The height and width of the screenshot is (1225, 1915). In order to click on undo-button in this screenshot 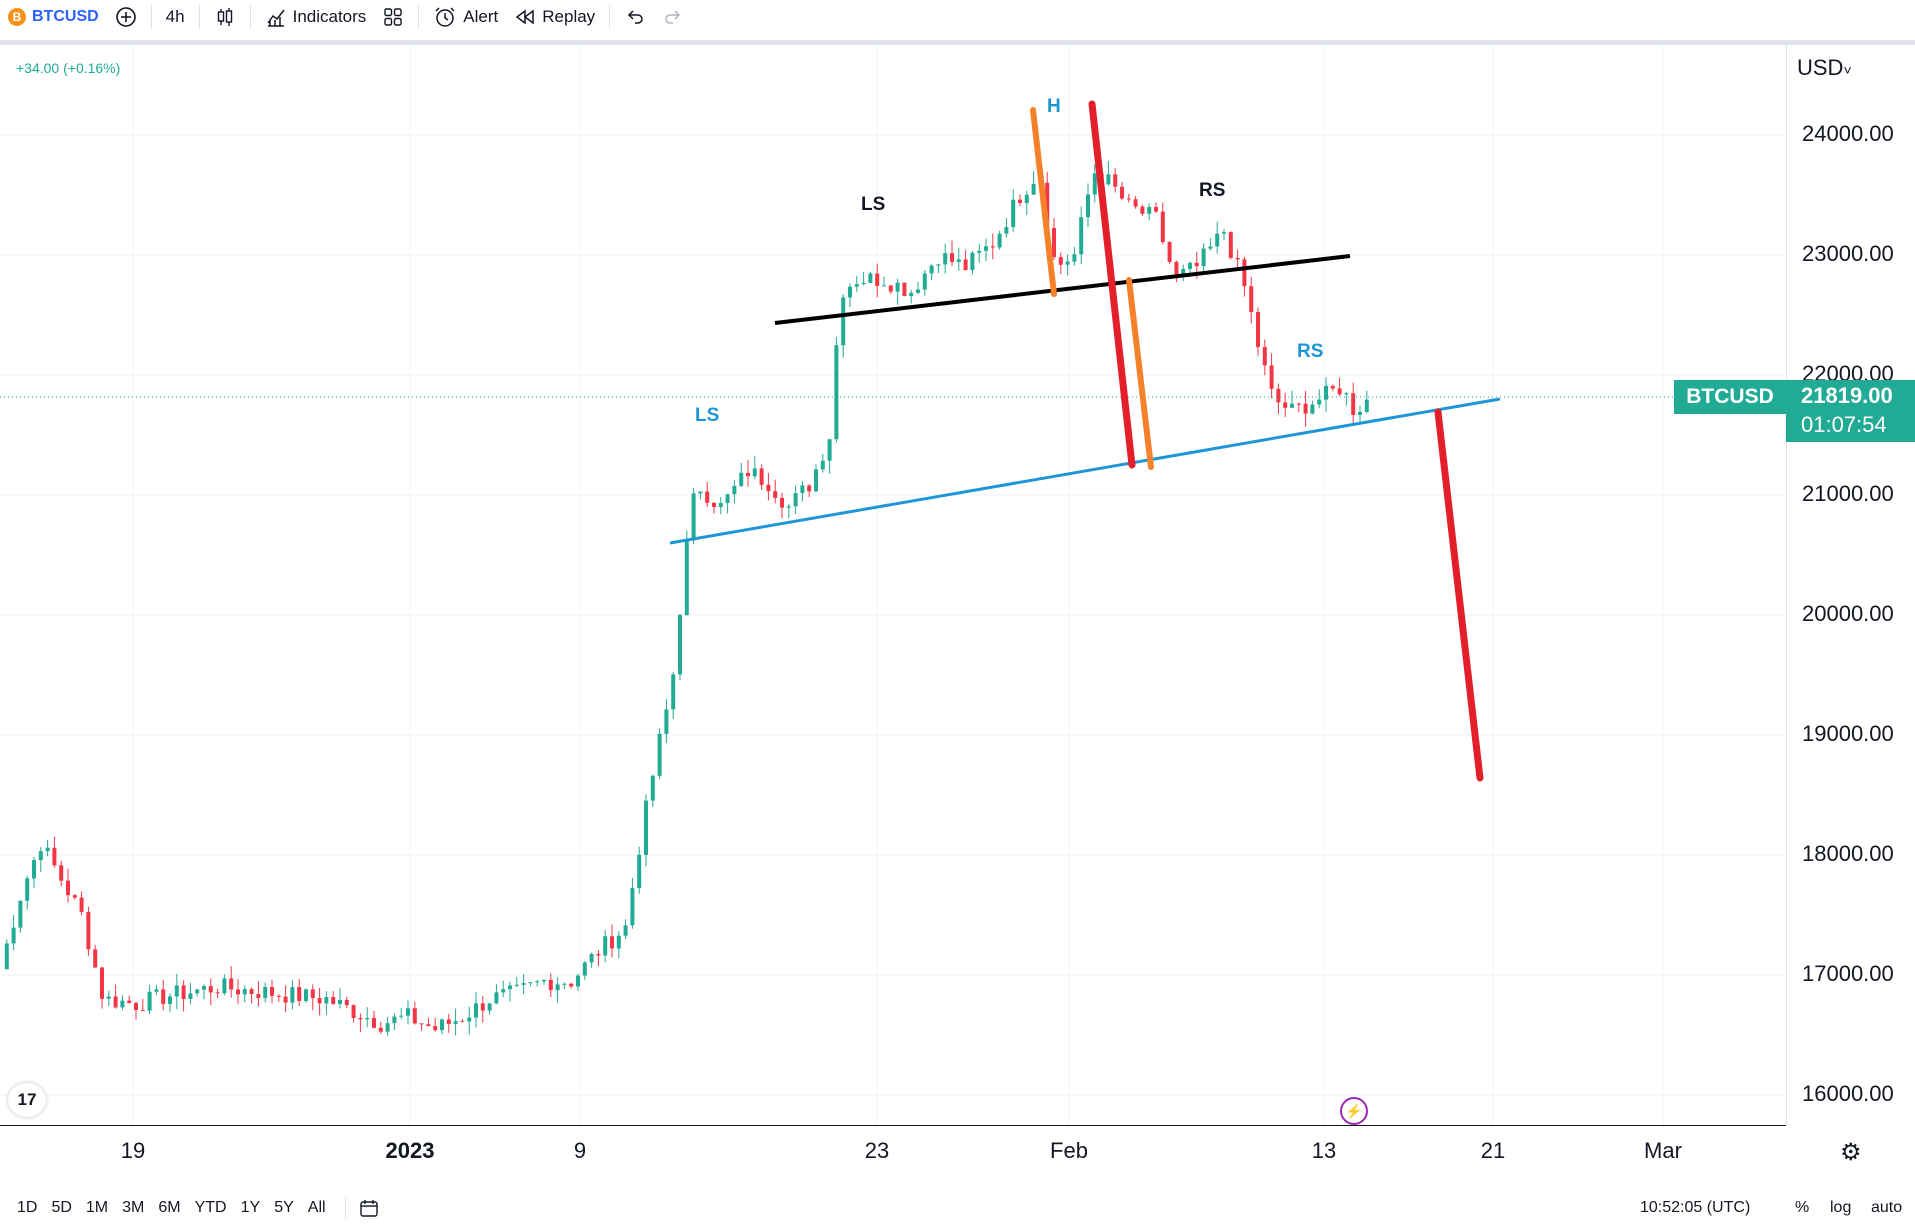, I will do `click(635, 17)`.